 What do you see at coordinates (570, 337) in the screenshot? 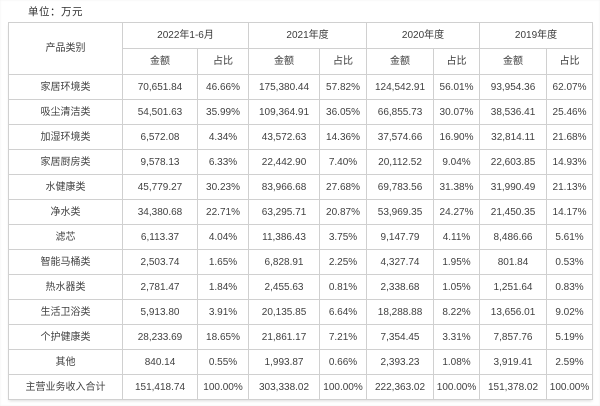
I see `ratio-cell: 5.19%` at bounding box center [570, 337].